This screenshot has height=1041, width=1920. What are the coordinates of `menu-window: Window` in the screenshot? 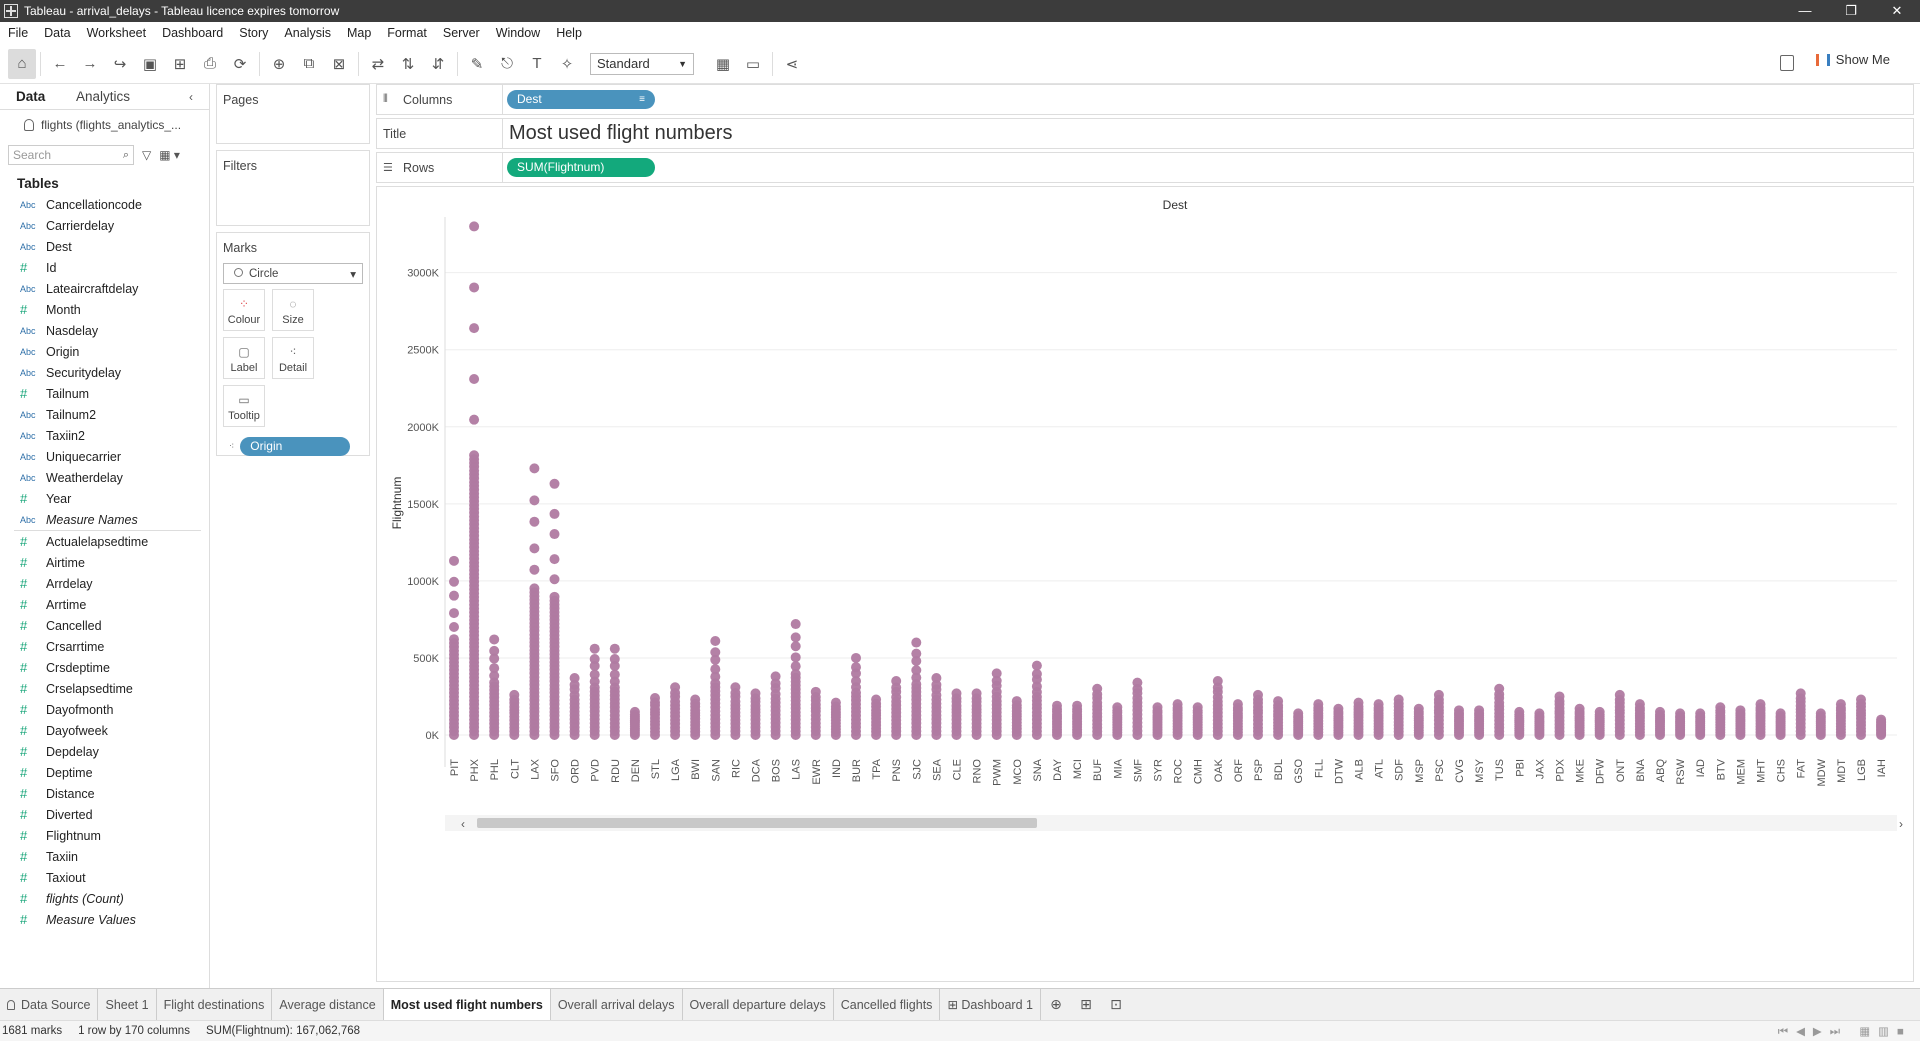 It's located at (518, 33).